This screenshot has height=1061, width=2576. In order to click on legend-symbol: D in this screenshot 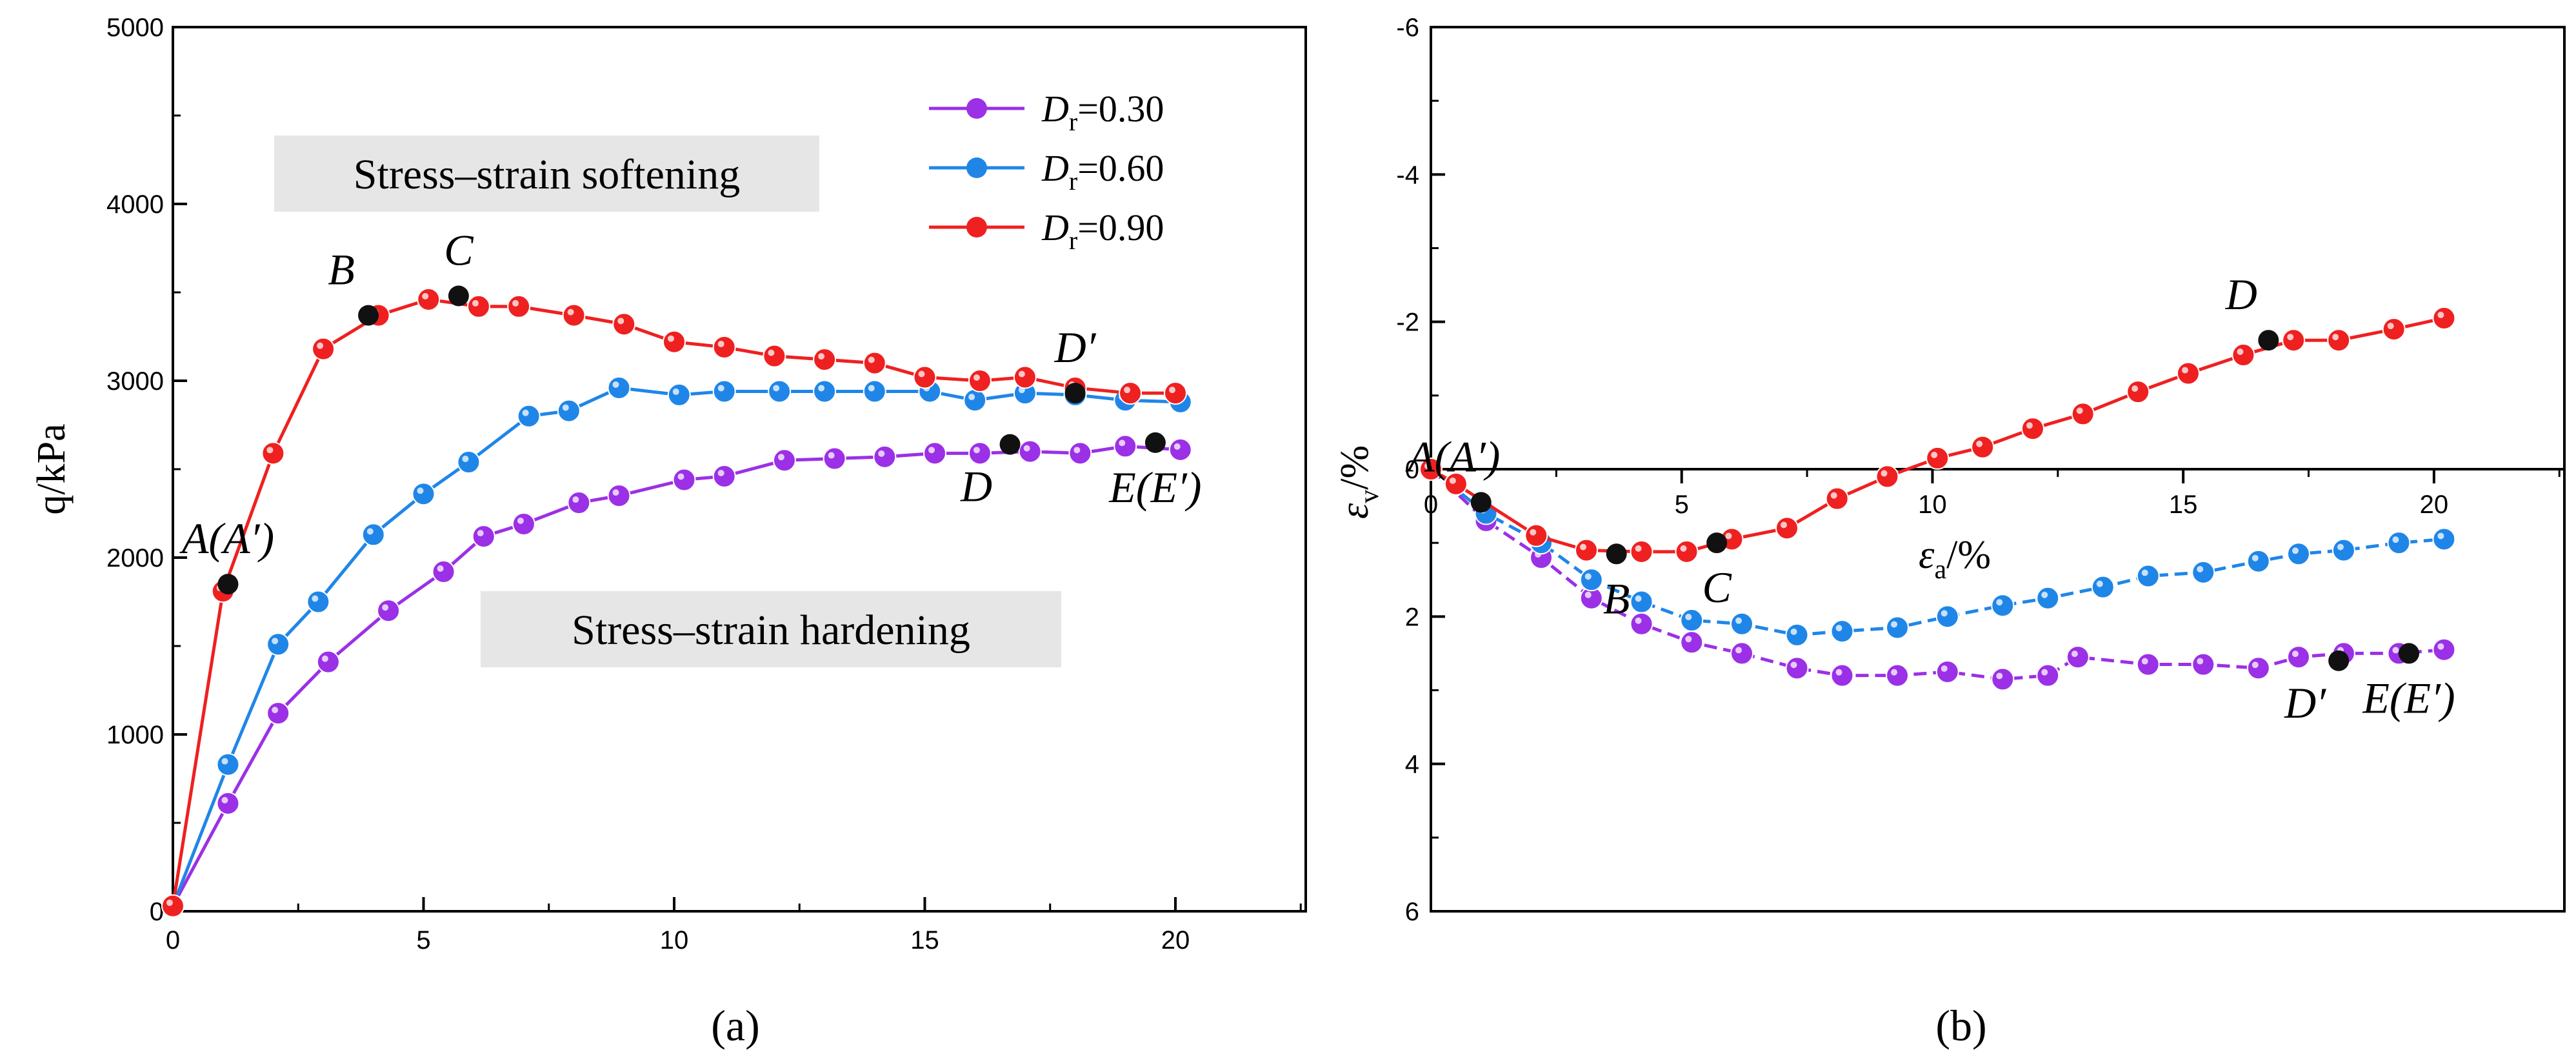, I will do `click(1055, 109)`.